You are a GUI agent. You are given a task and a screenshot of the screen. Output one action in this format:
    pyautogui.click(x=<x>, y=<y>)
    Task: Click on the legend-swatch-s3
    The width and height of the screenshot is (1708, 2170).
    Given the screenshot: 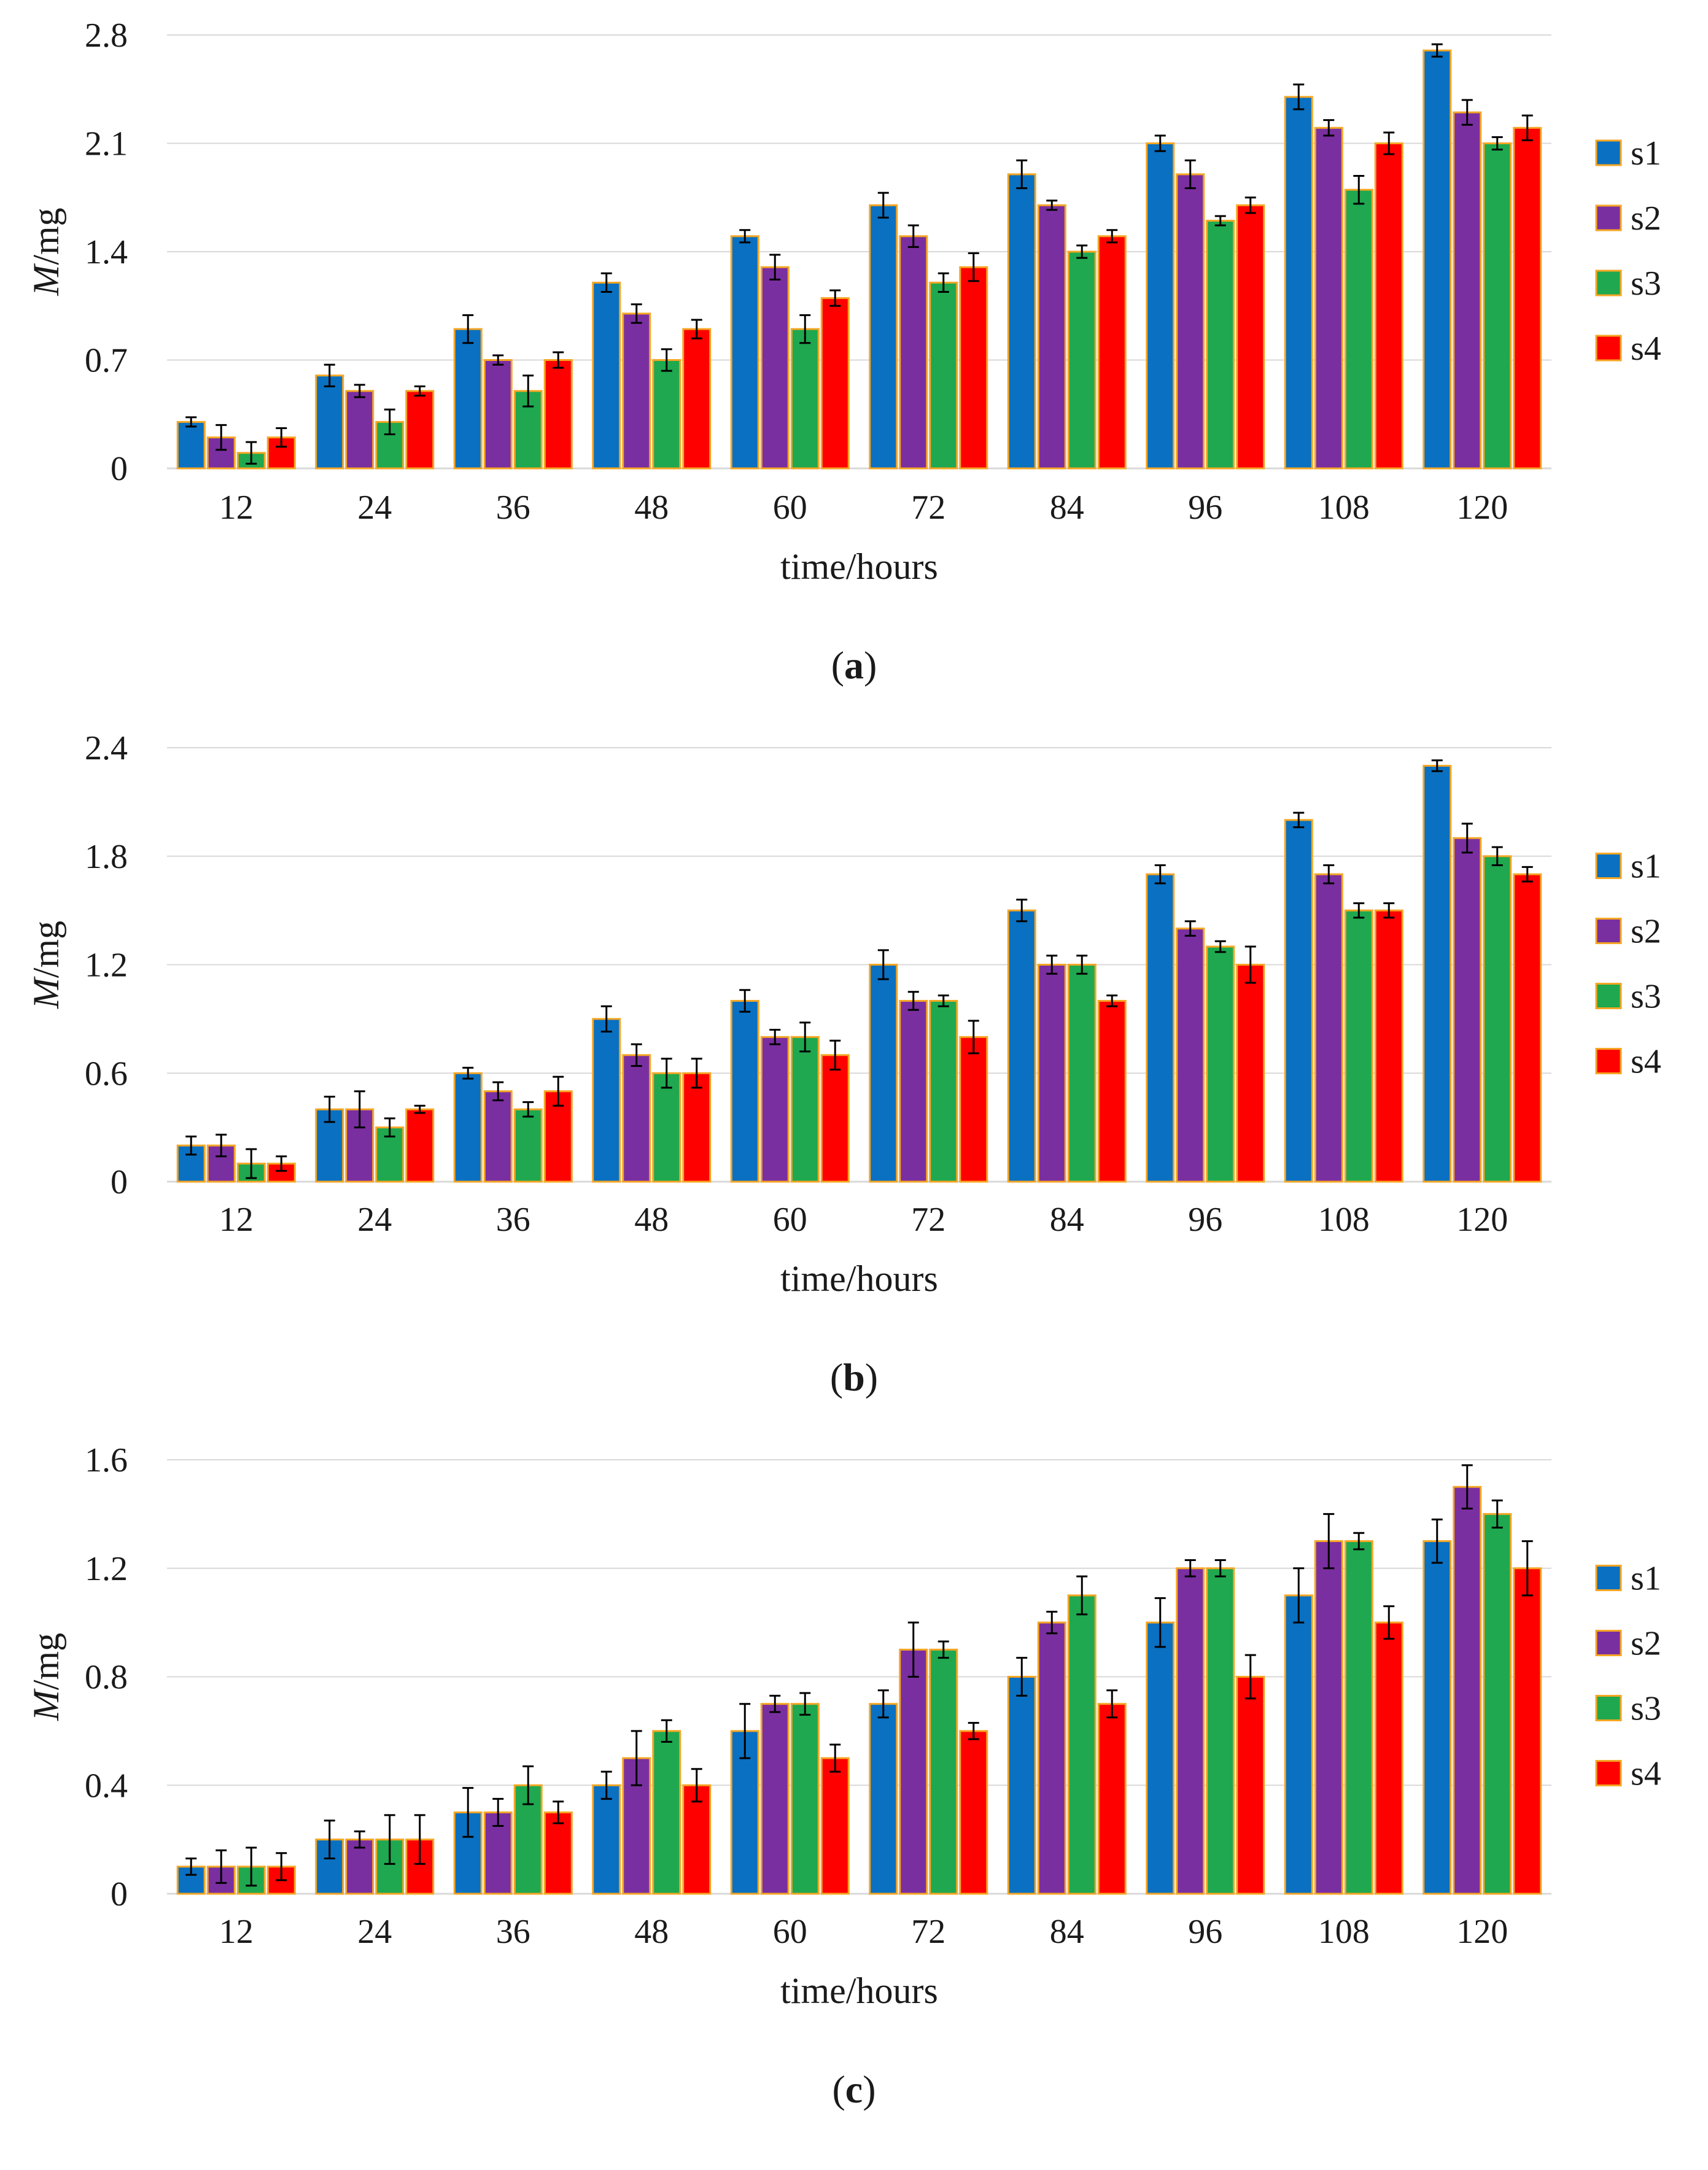 What is the action you would take?
    pyautogui.click(x=1608, y=282)
    